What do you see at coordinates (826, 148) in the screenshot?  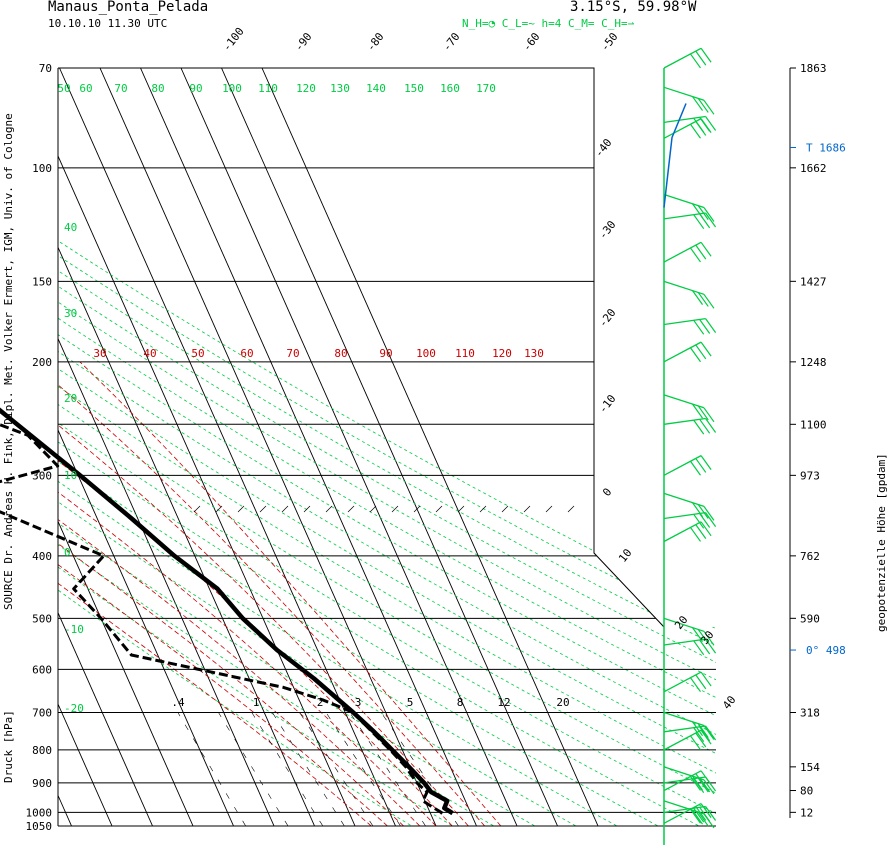 I see `tropopause-label: T 1686` at bounding box center [826, 148].